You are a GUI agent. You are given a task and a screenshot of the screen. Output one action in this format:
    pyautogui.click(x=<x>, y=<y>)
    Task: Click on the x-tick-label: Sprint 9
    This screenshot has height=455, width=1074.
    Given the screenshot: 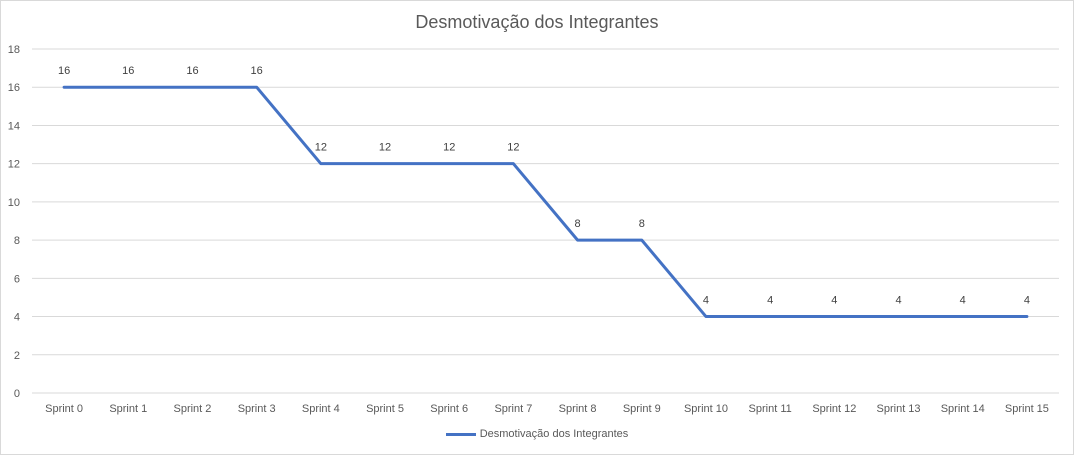 What is the action you would take?
    pyautogui.click(x=642, y=409)
    